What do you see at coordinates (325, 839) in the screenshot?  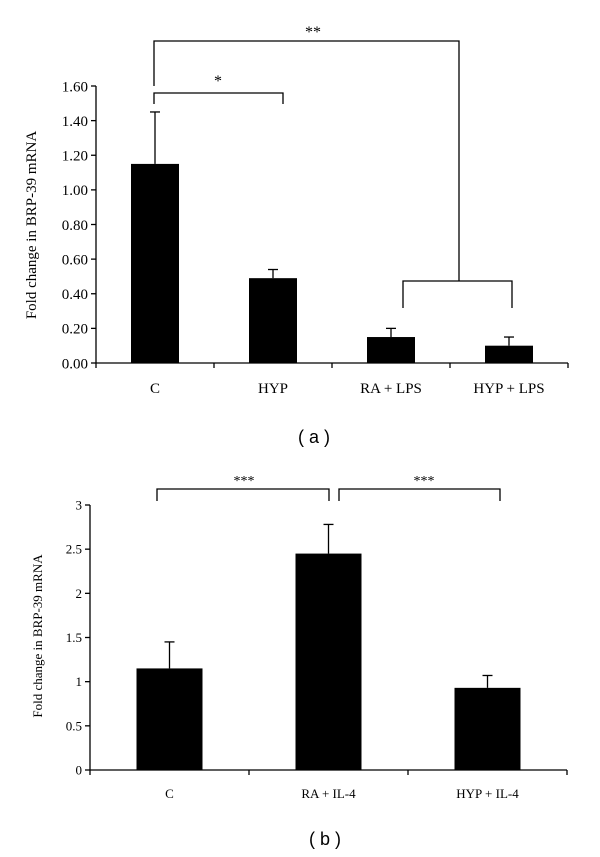 I see `chart-b-panel-label: ( b )` at bounding box center [325, 839].